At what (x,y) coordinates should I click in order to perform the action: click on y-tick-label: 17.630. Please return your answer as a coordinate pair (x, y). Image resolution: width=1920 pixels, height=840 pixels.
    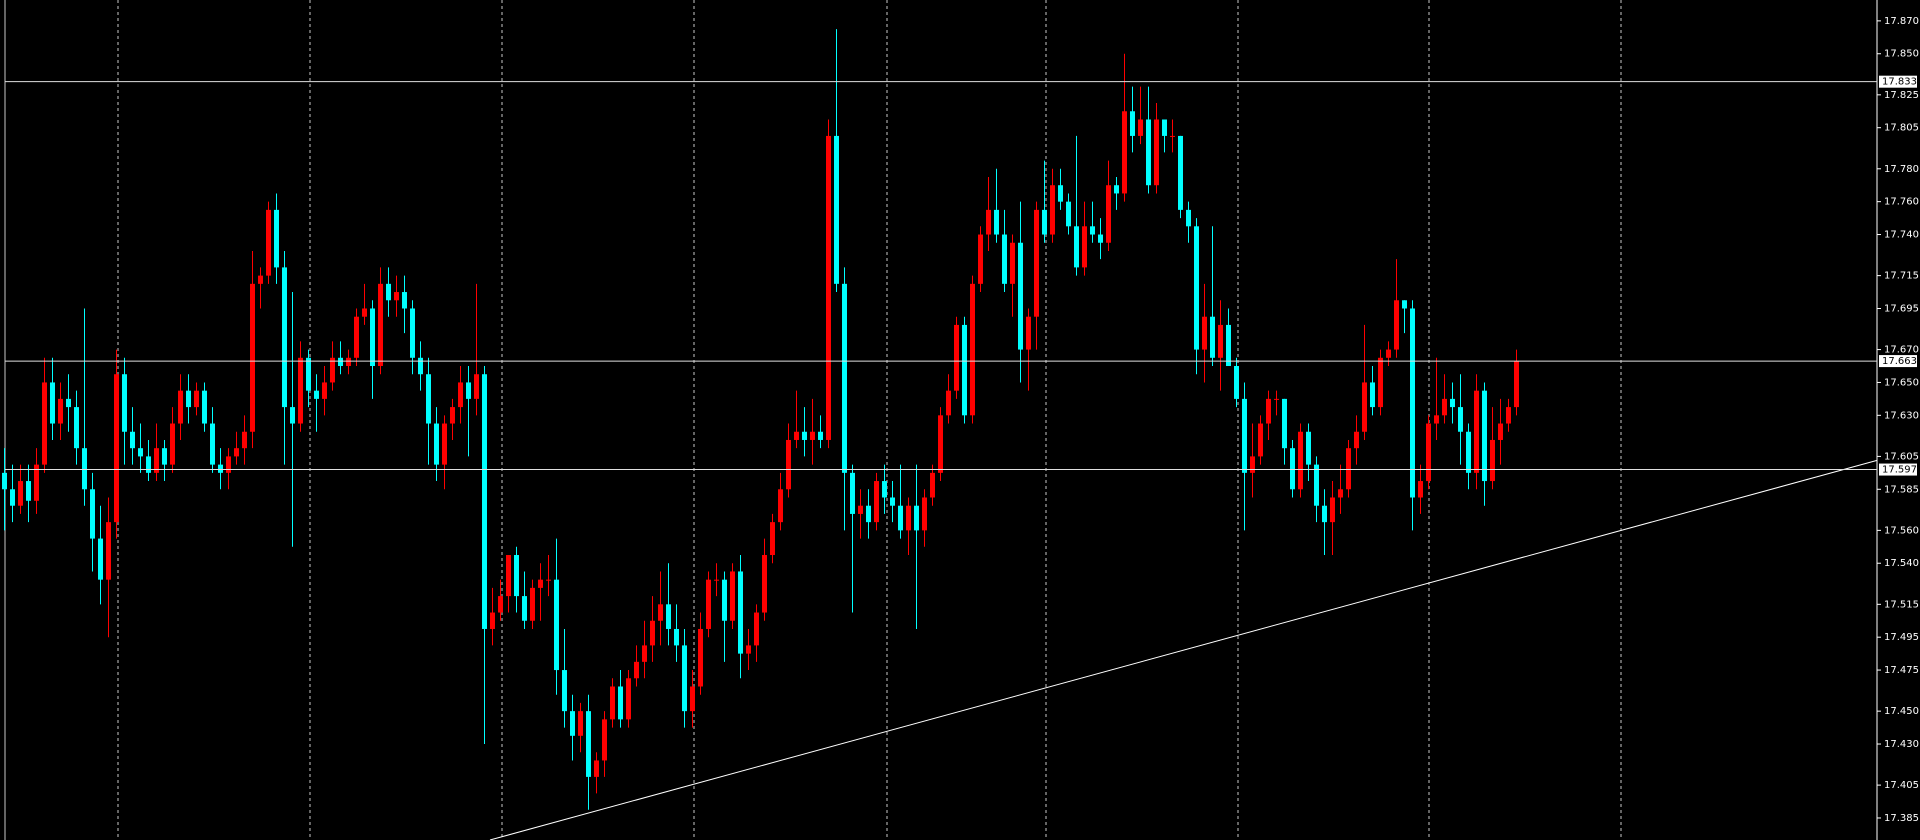
    Looking at the image, I should click on (1901, 415).